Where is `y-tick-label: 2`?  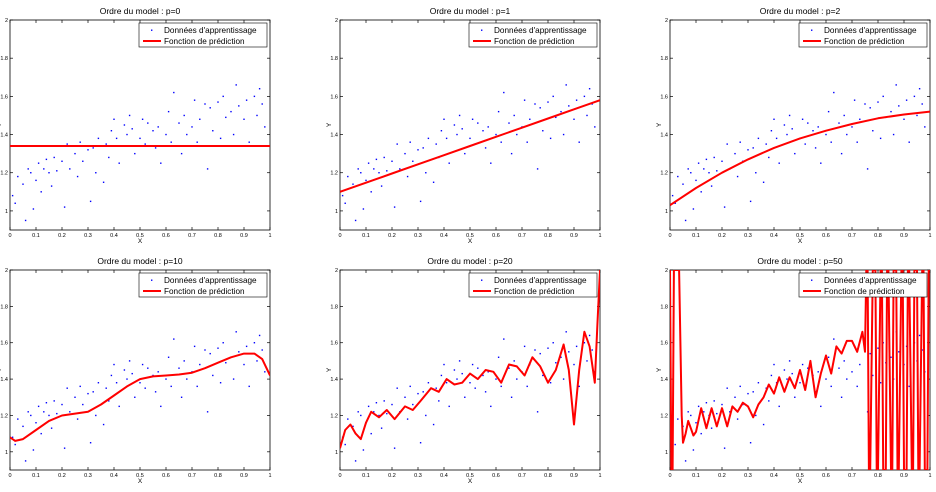 y-tick-label: 2 is located at coordinates (336, 271).